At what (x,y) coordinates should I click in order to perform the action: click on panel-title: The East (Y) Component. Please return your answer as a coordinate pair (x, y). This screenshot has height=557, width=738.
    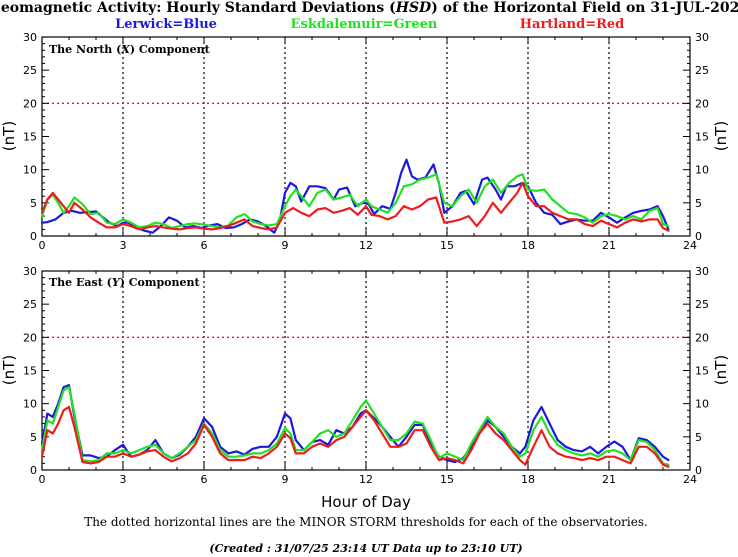
    Looking at the image, I should click on (124, 282).